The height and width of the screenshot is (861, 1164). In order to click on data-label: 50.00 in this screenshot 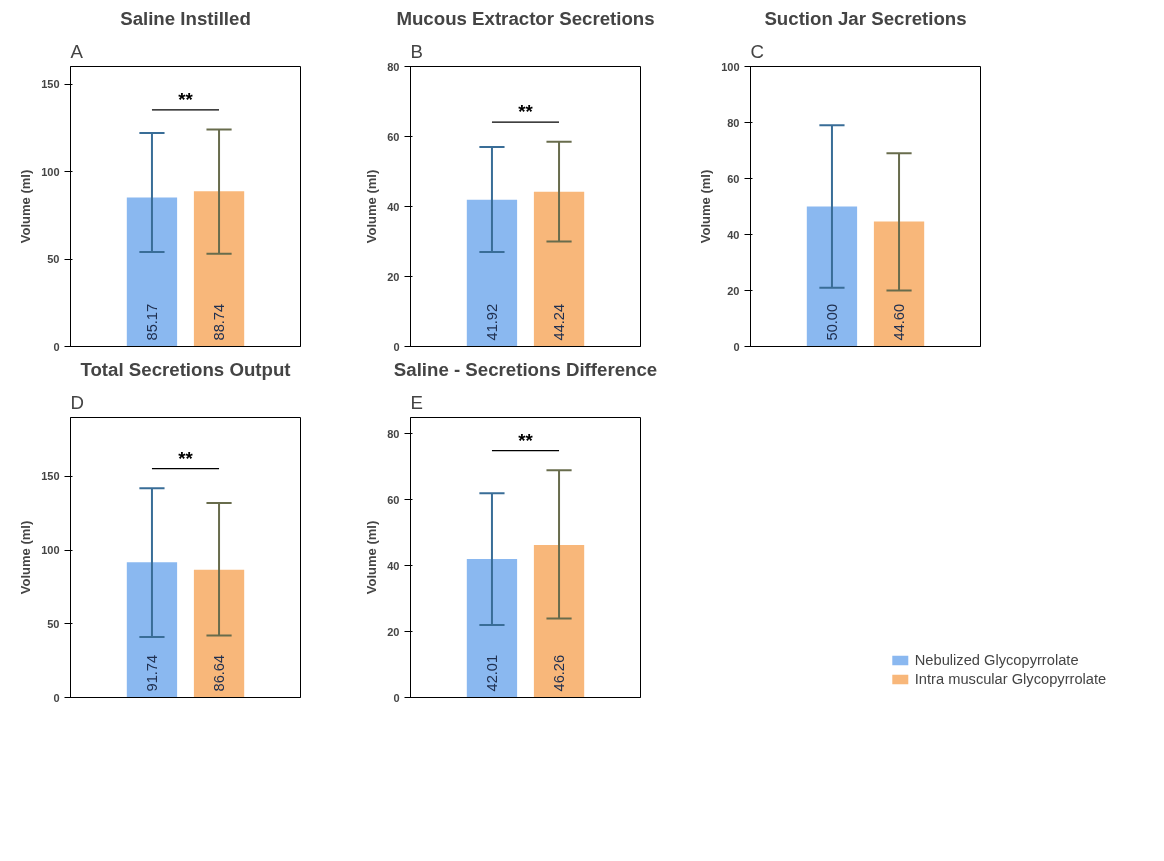, I will do `click(831, 322)`.